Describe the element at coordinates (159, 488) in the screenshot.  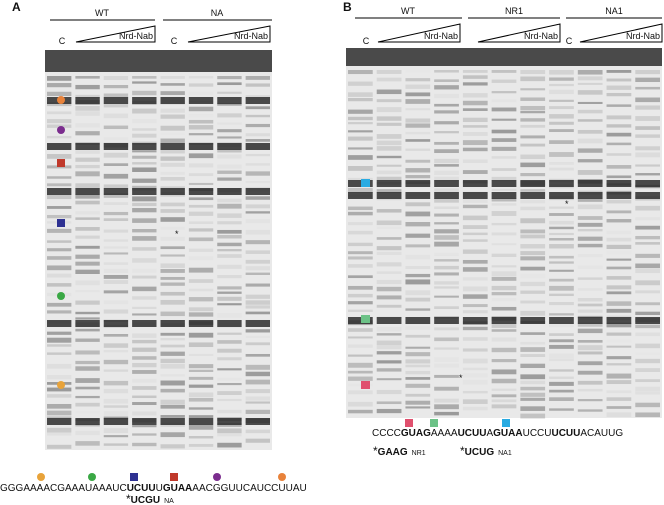
I see `sequence-segment: U` at that location.